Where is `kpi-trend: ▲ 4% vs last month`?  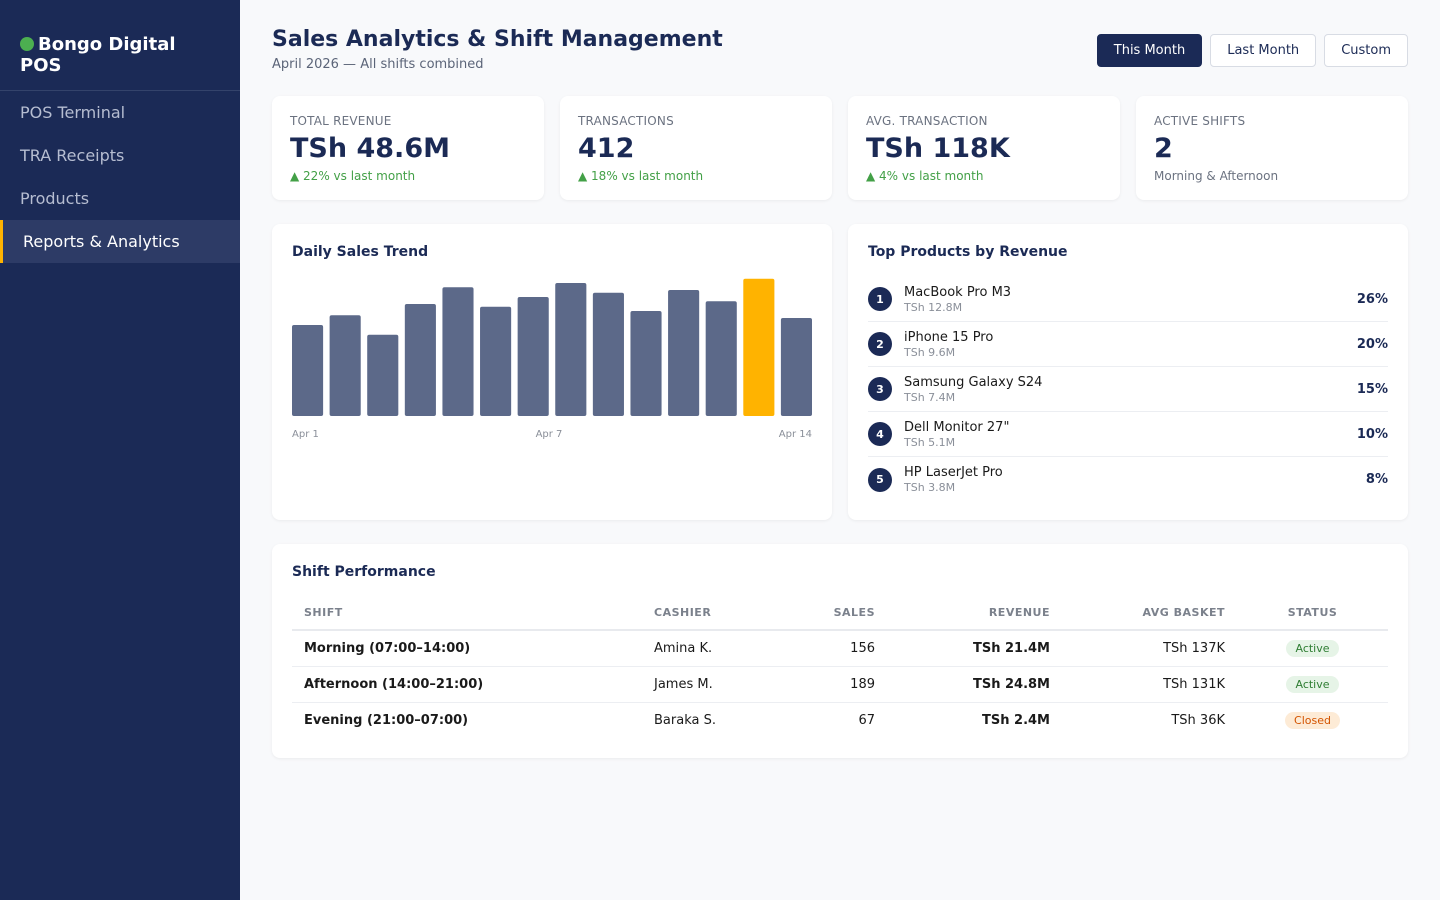
kpi-trend: ▲ 4% vs last month is located at coordinates (925, 176).